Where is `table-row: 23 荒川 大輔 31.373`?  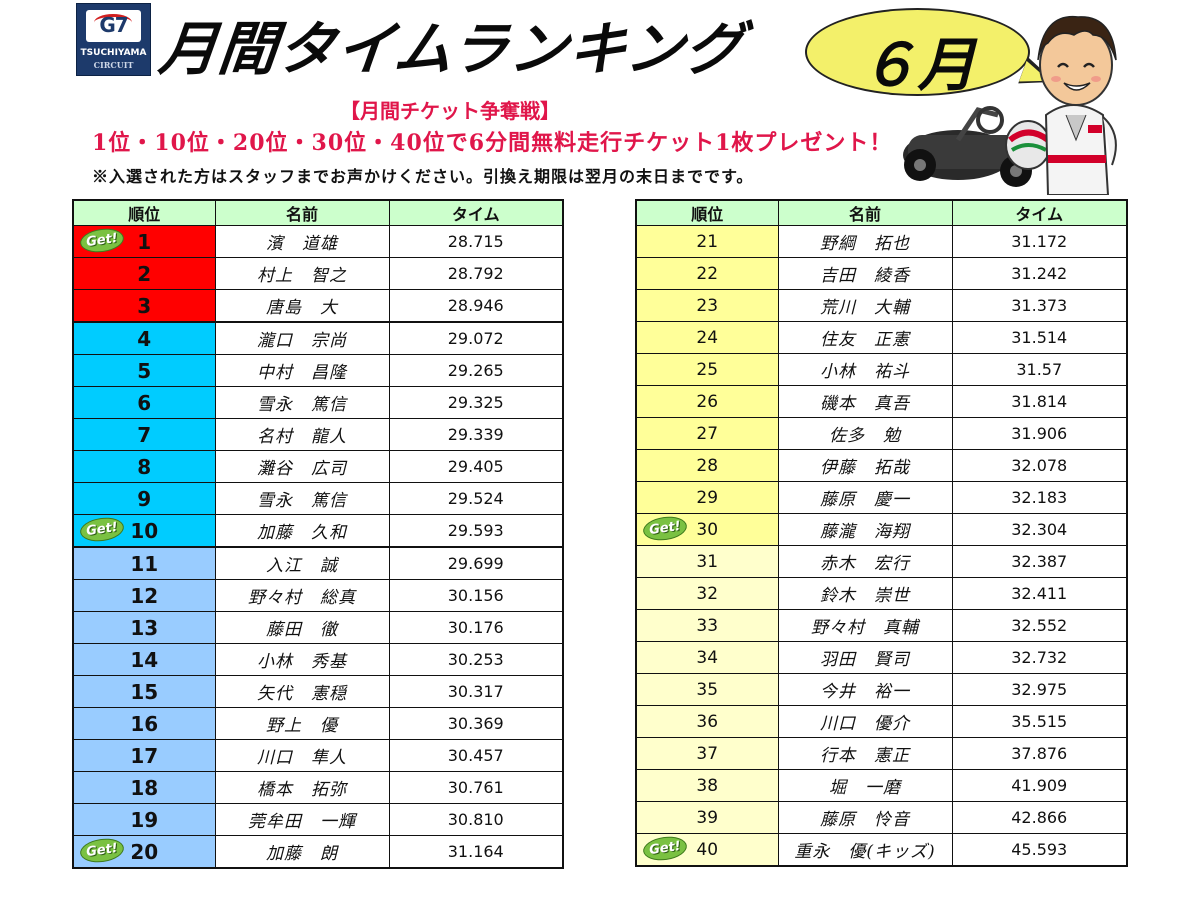 table-row: 23 荒川 大輔 31.373 is located at coordinates (881, 305).